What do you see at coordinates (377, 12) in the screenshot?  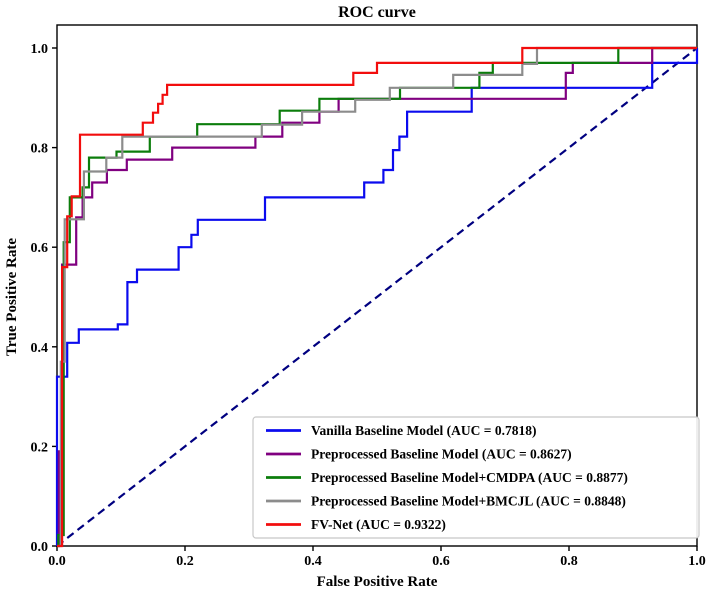 I see `chart-title: ROC curve` at bounding box center [377, 12].